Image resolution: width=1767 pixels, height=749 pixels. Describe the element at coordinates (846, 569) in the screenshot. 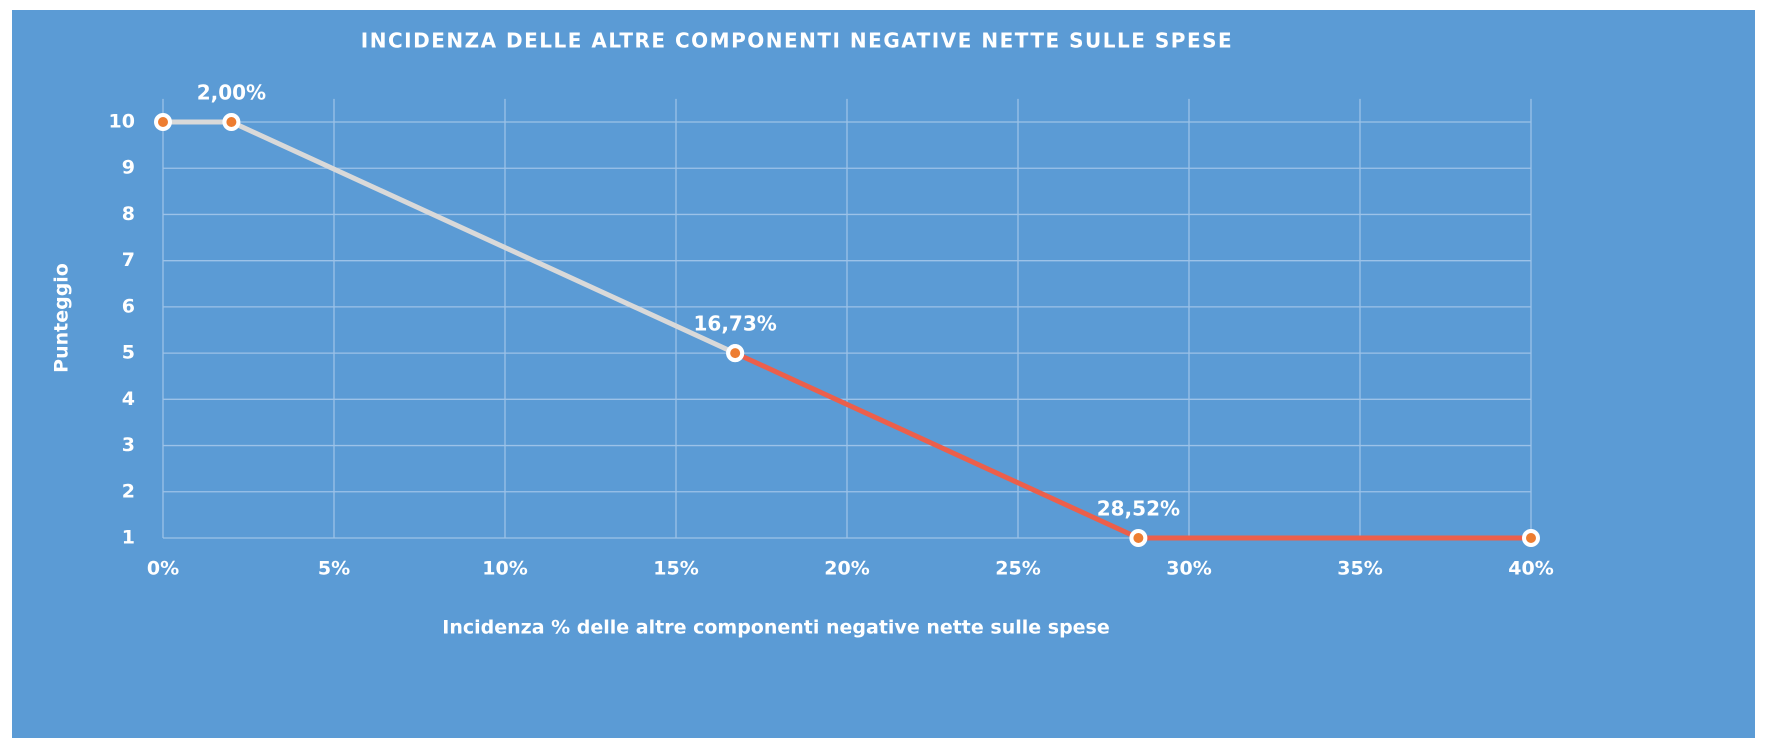

I see `x-tick-label: 20%` at that location.